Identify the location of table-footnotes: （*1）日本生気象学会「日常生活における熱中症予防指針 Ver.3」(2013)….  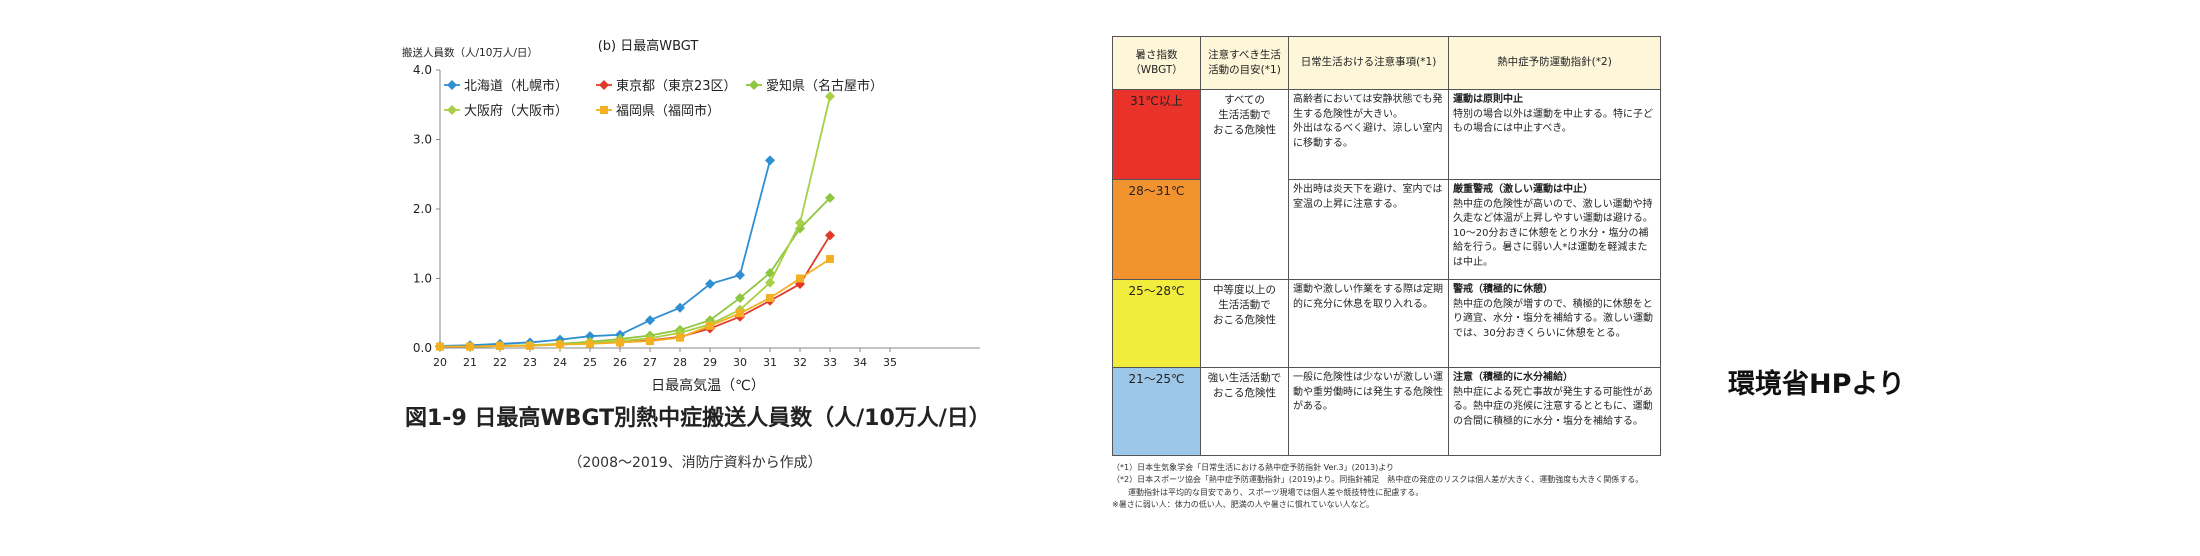
(1386, 487).